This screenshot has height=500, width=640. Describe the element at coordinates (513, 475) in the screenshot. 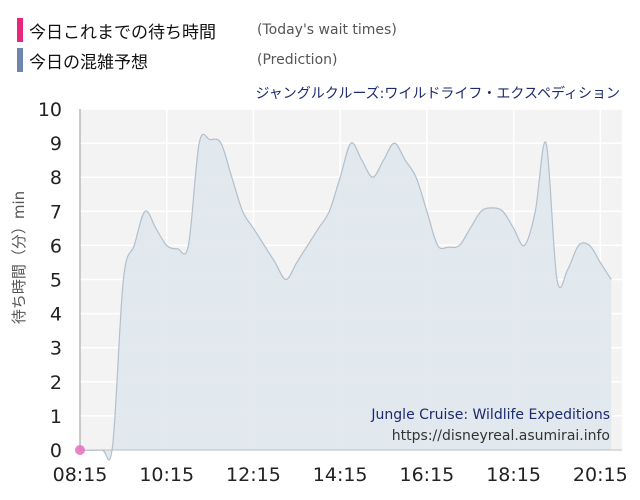

I see `x-tick-label: 18:15` at that location.